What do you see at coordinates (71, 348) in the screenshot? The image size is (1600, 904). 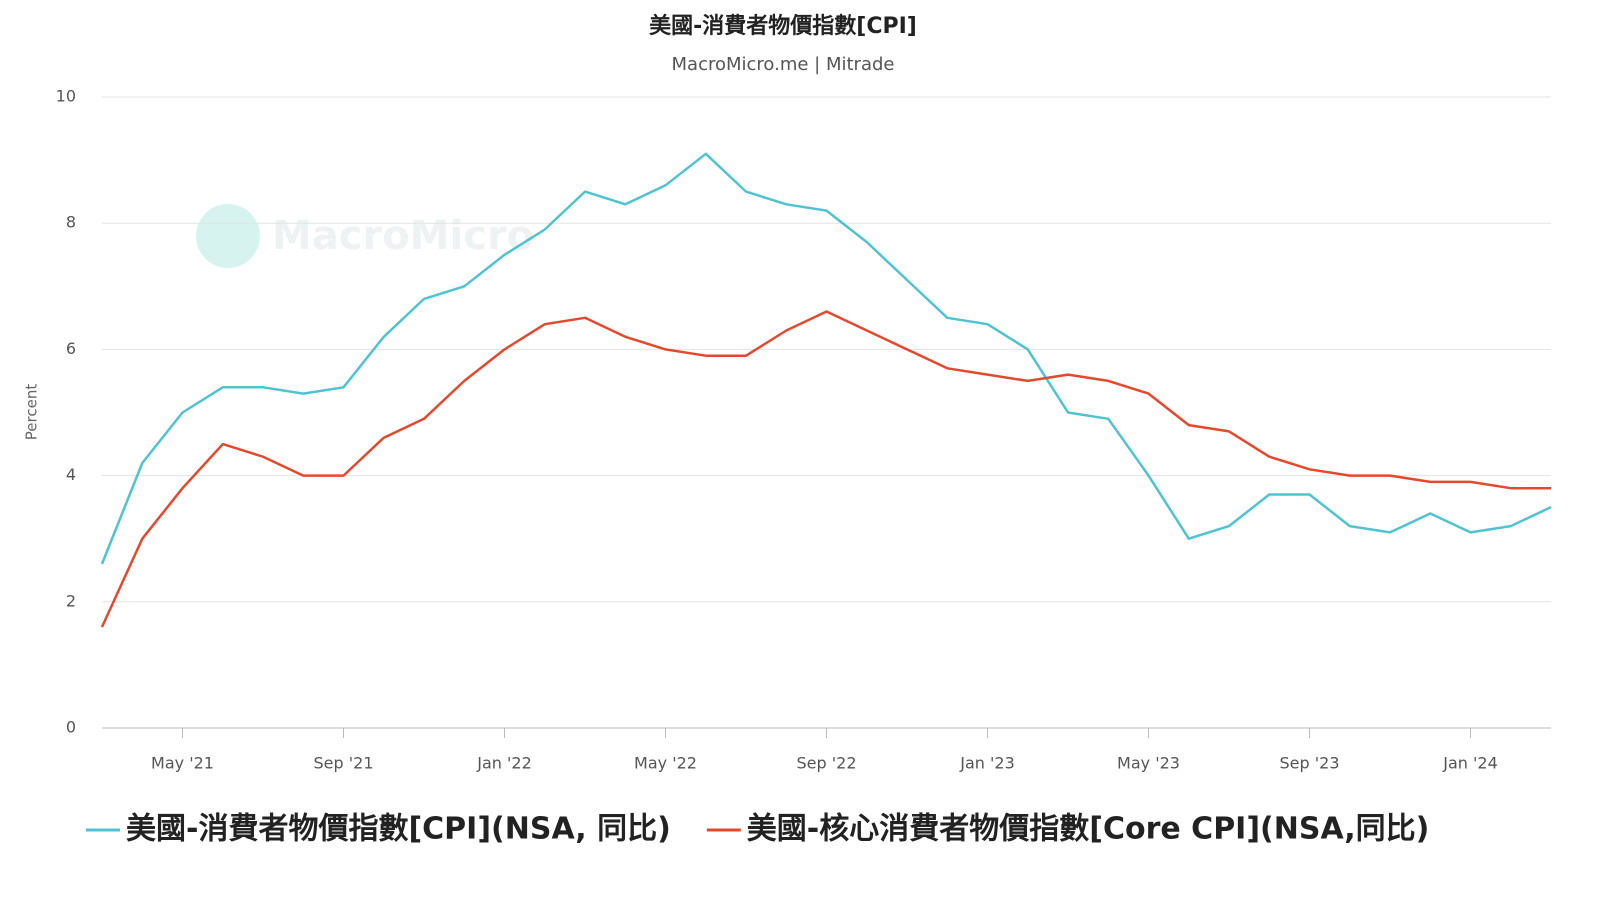 I see `y-tick-label: 6` at bounding box center [71, 348].